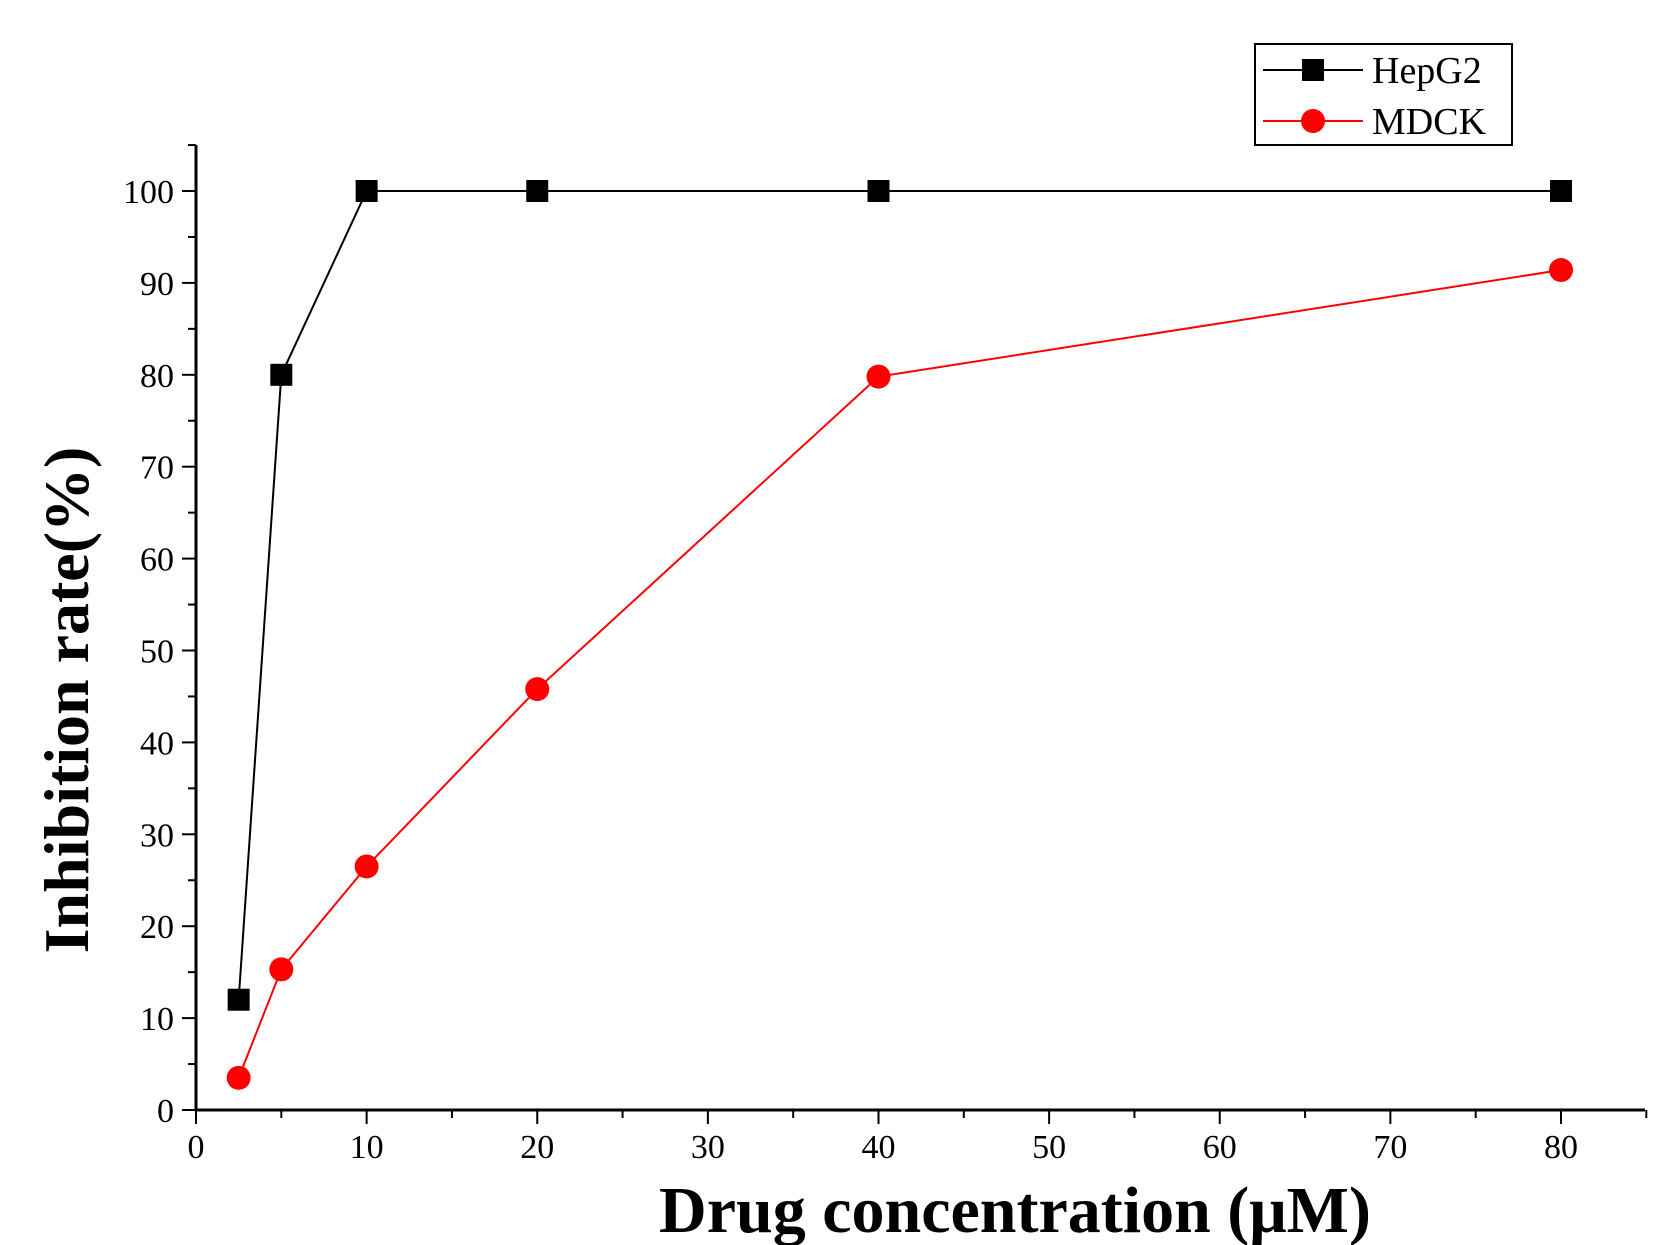  What do you see at coordinates (1220, 1147) in the screenshot?
I see `x-tick-label: 60` at bounding box center [1220, 1147].